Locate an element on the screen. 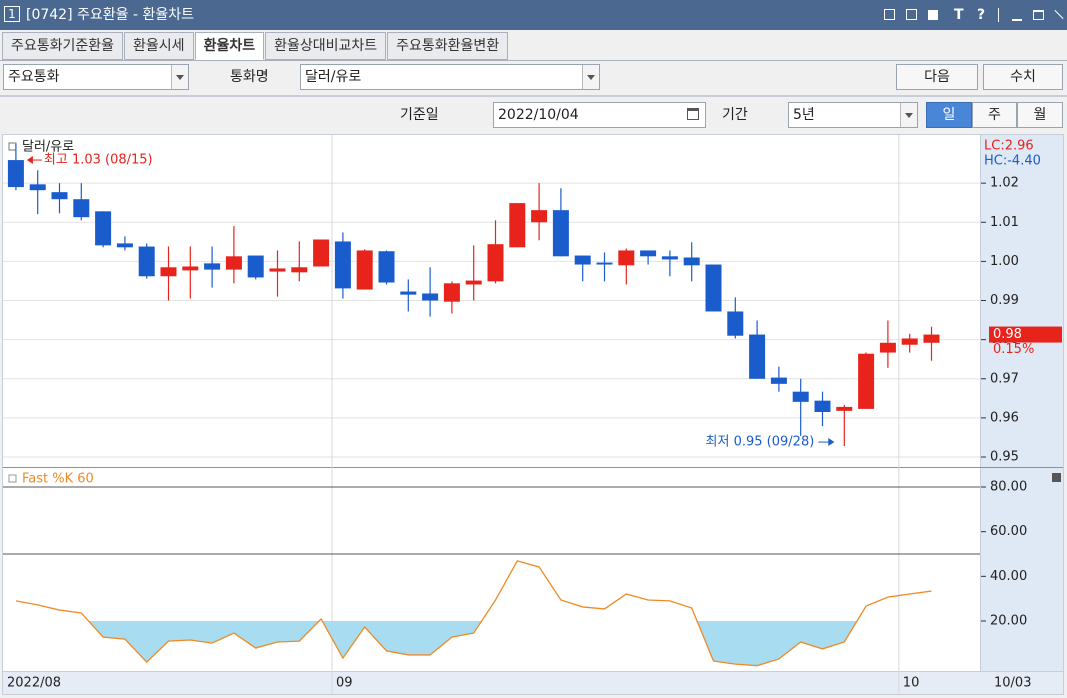  market-value: 주요통화 is located at coordinates (34, 77).